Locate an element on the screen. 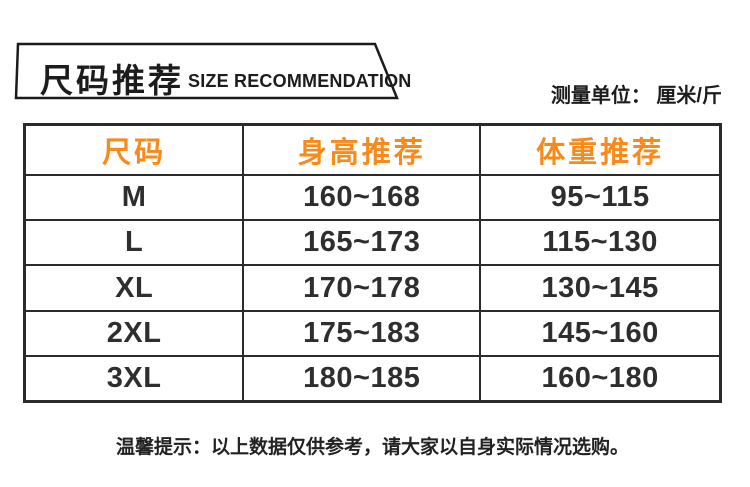  header-cell-height: 身高推荐 is located at coordinates (363, 150).